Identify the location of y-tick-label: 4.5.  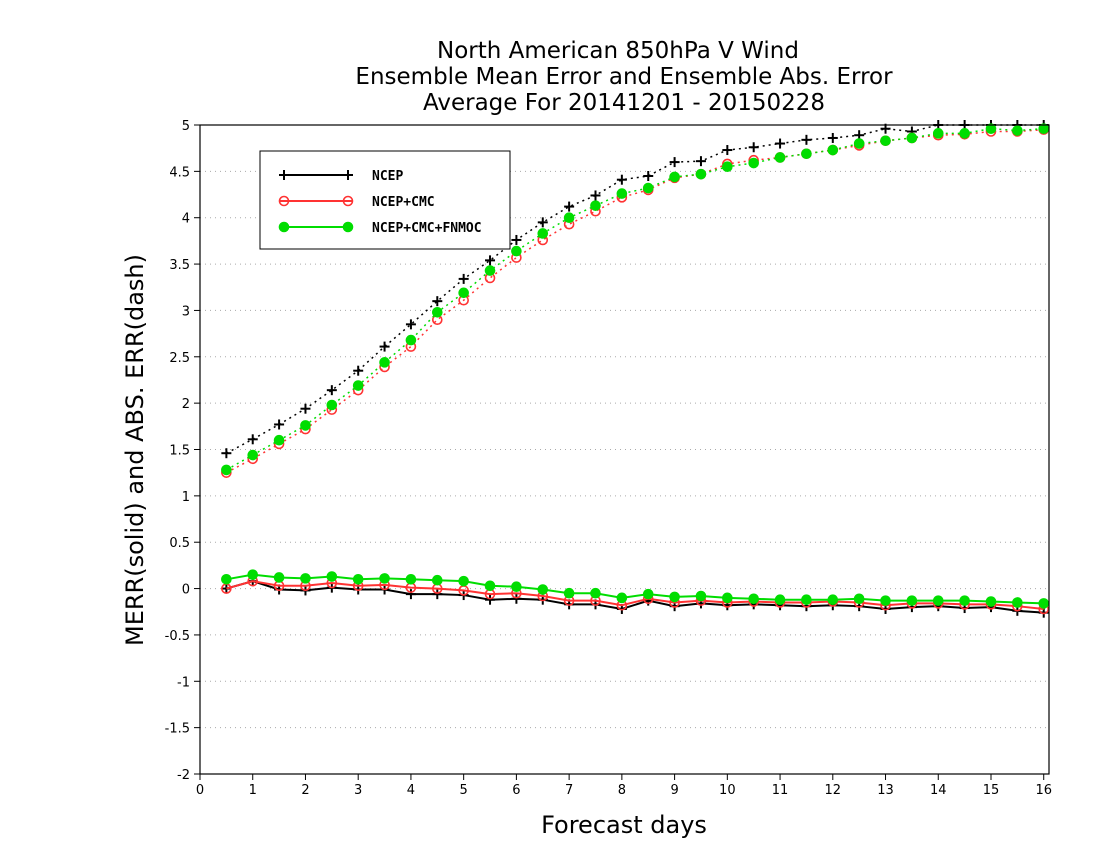
(179, 172).